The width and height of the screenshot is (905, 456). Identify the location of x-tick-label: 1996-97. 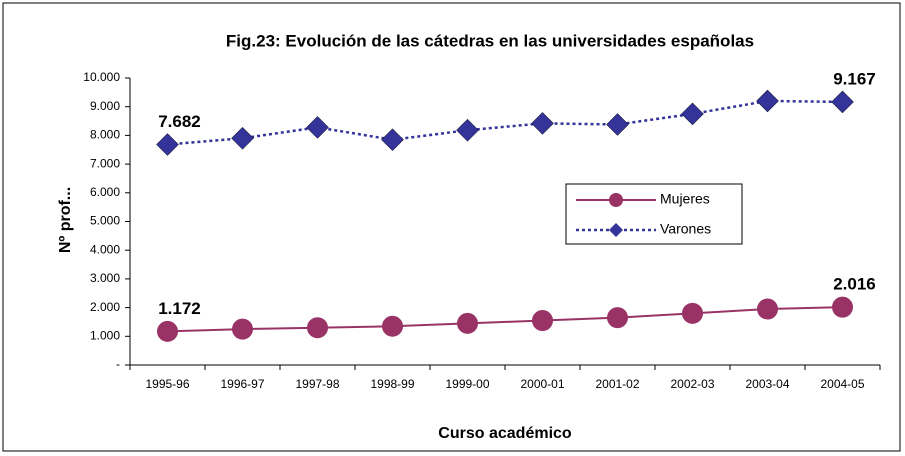
(242, 384).